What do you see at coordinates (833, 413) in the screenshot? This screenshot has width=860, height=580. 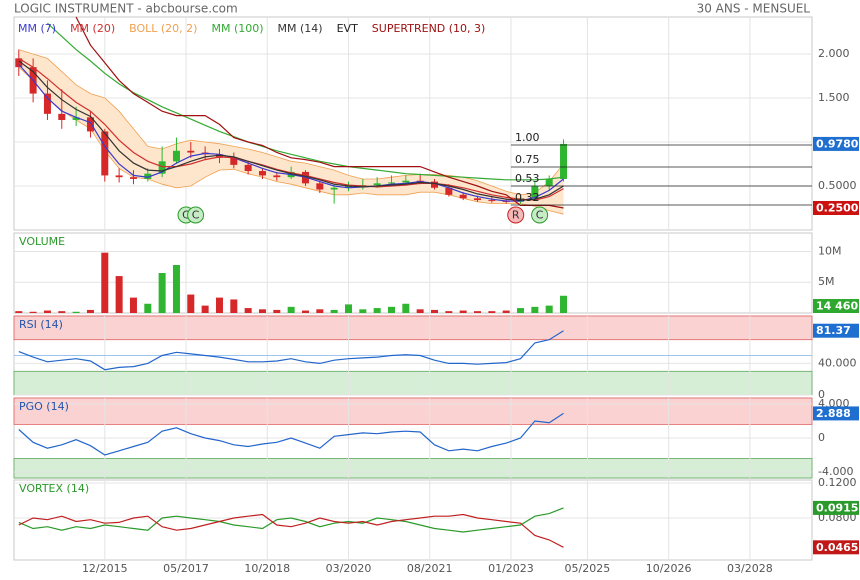 I see `value-box-label: 2.888` at bounding box center [833, 413].